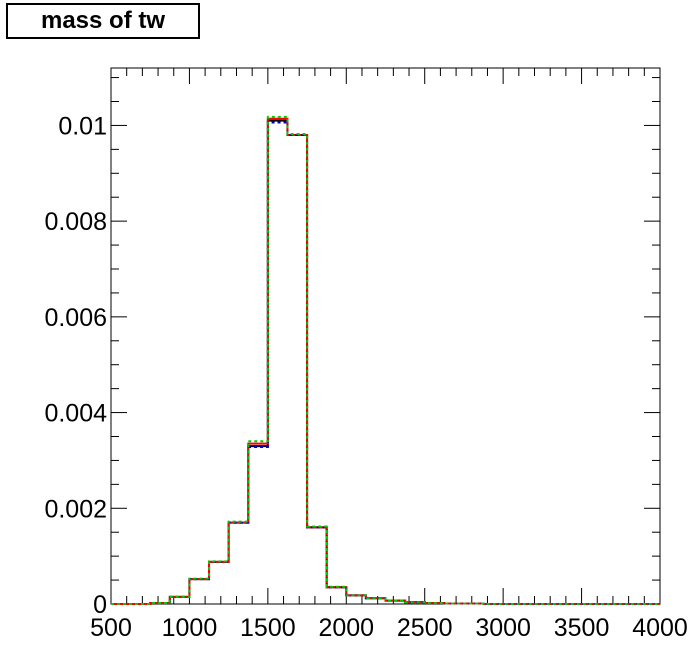  What do you see at coordinates (100, 605) in the screenshot?
I see `y-tick-label: 0` at bounding box center [100, 605].